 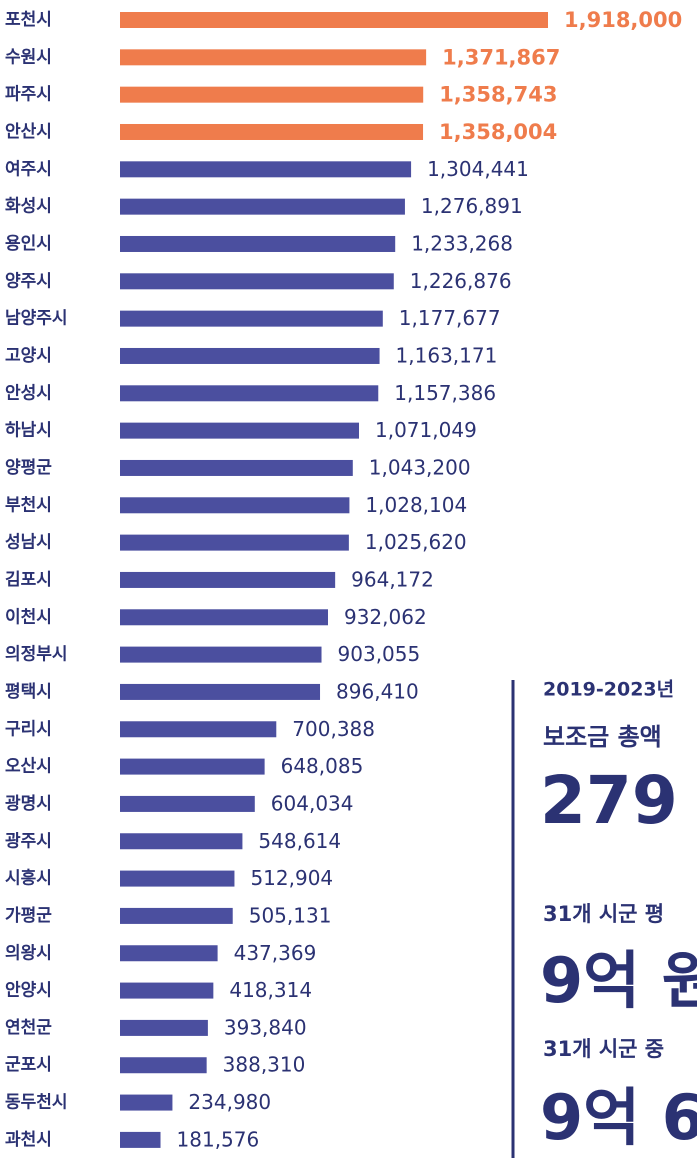 I want to click on value-label: 700,388, so click(x=333, y=729).